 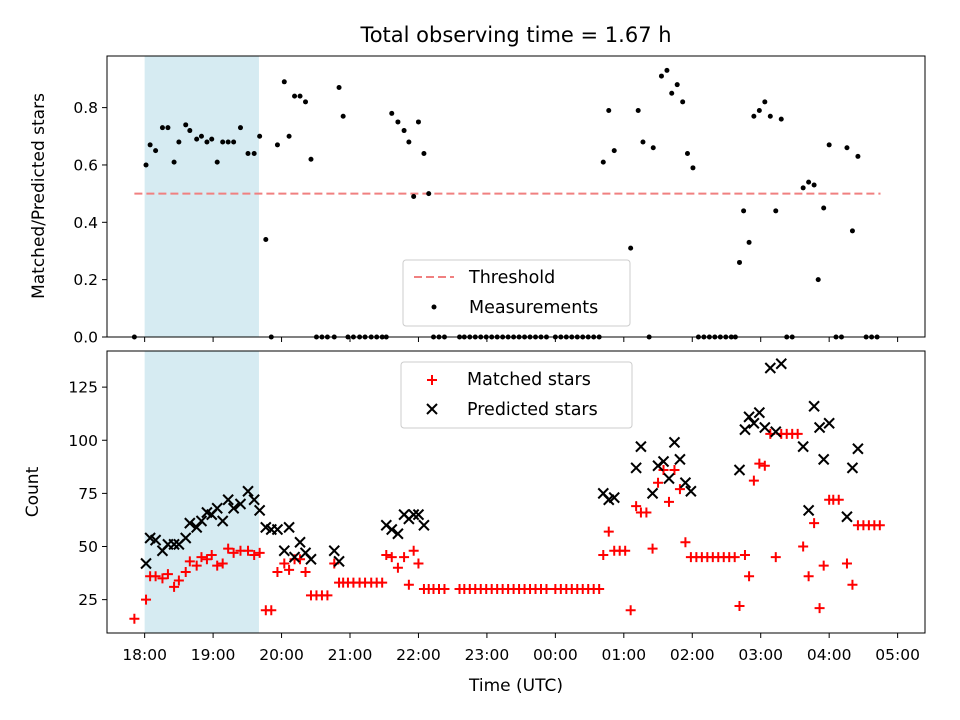 I want to click on top-y-tick-label: 0.8, so click(x=85, y=108).